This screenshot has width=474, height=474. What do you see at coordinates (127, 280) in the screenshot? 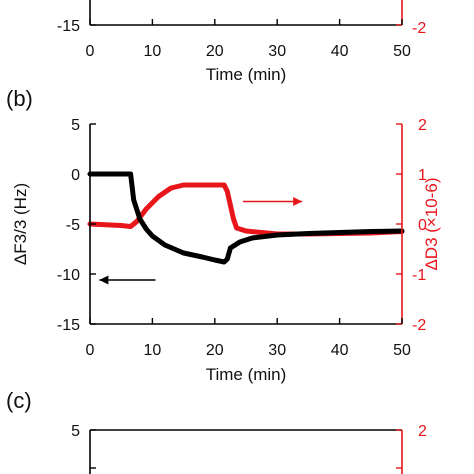
I see `left-arrow-icon` at bounding box center [127, 280].